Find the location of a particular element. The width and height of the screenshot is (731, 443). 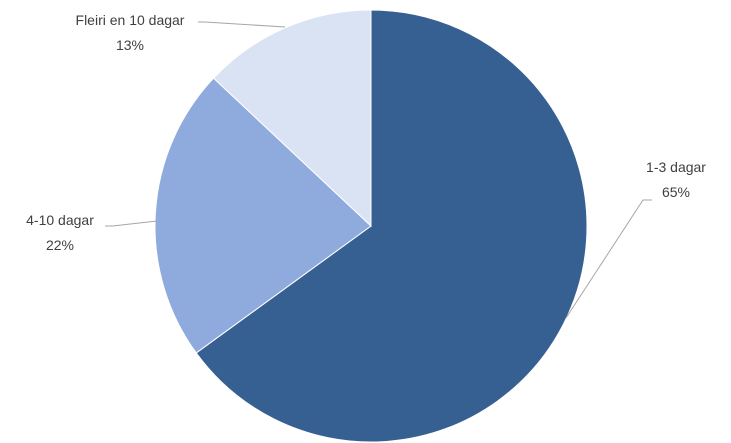

pie-slice-fleiri-en-10-dagar is located at coordinates (292, 118).